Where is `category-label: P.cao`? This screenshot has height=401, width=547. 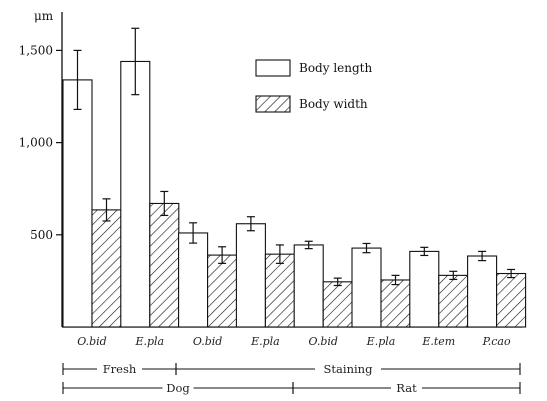
category-label: P.cao is located at coordinates (496, 341).